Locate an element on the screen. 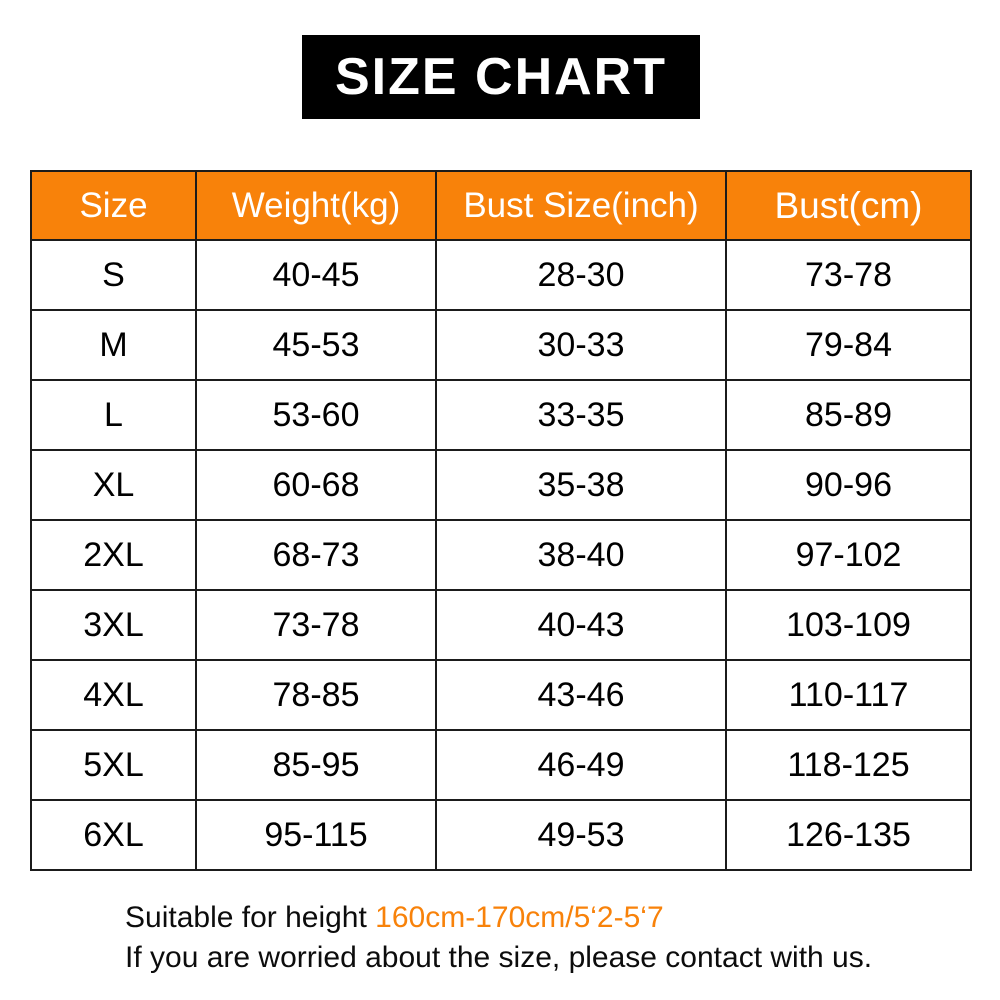 The width and height of the screenshot is (1000, 1000). cell-bust-cm: 85-89 is located at coordinates (848, 415).